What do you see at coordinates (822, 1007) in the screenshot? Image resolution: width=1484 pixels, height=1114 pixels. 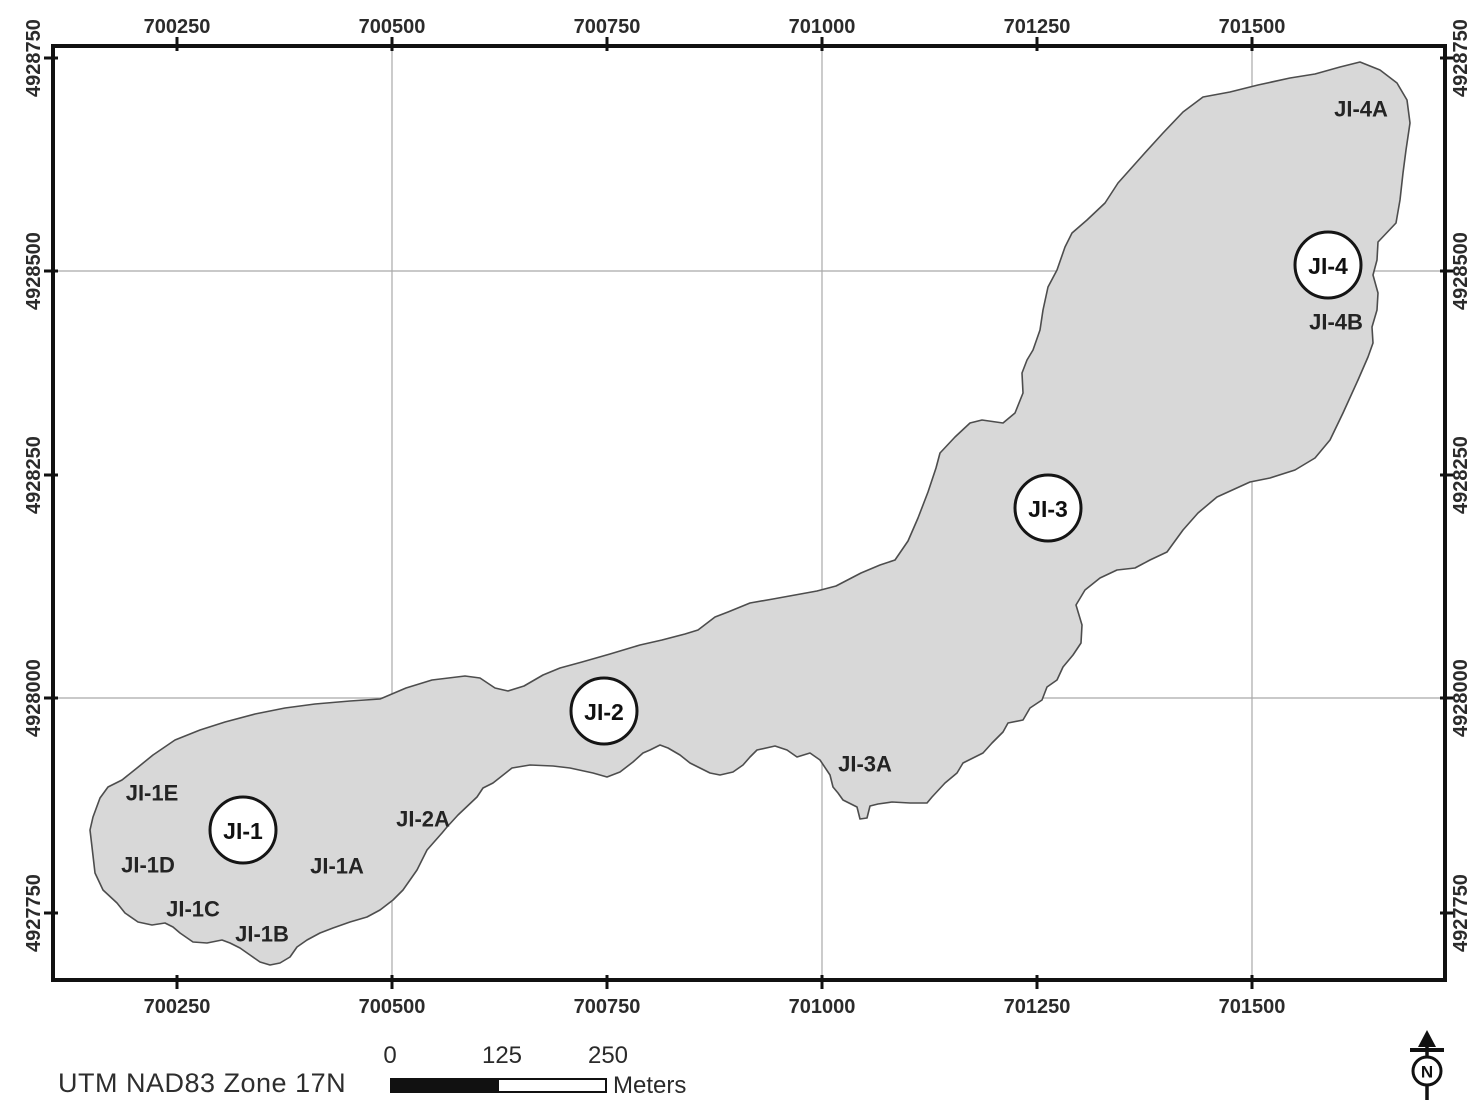 I see `x-tick-label-bottom: 701000` at bounding box center [822, 1007].